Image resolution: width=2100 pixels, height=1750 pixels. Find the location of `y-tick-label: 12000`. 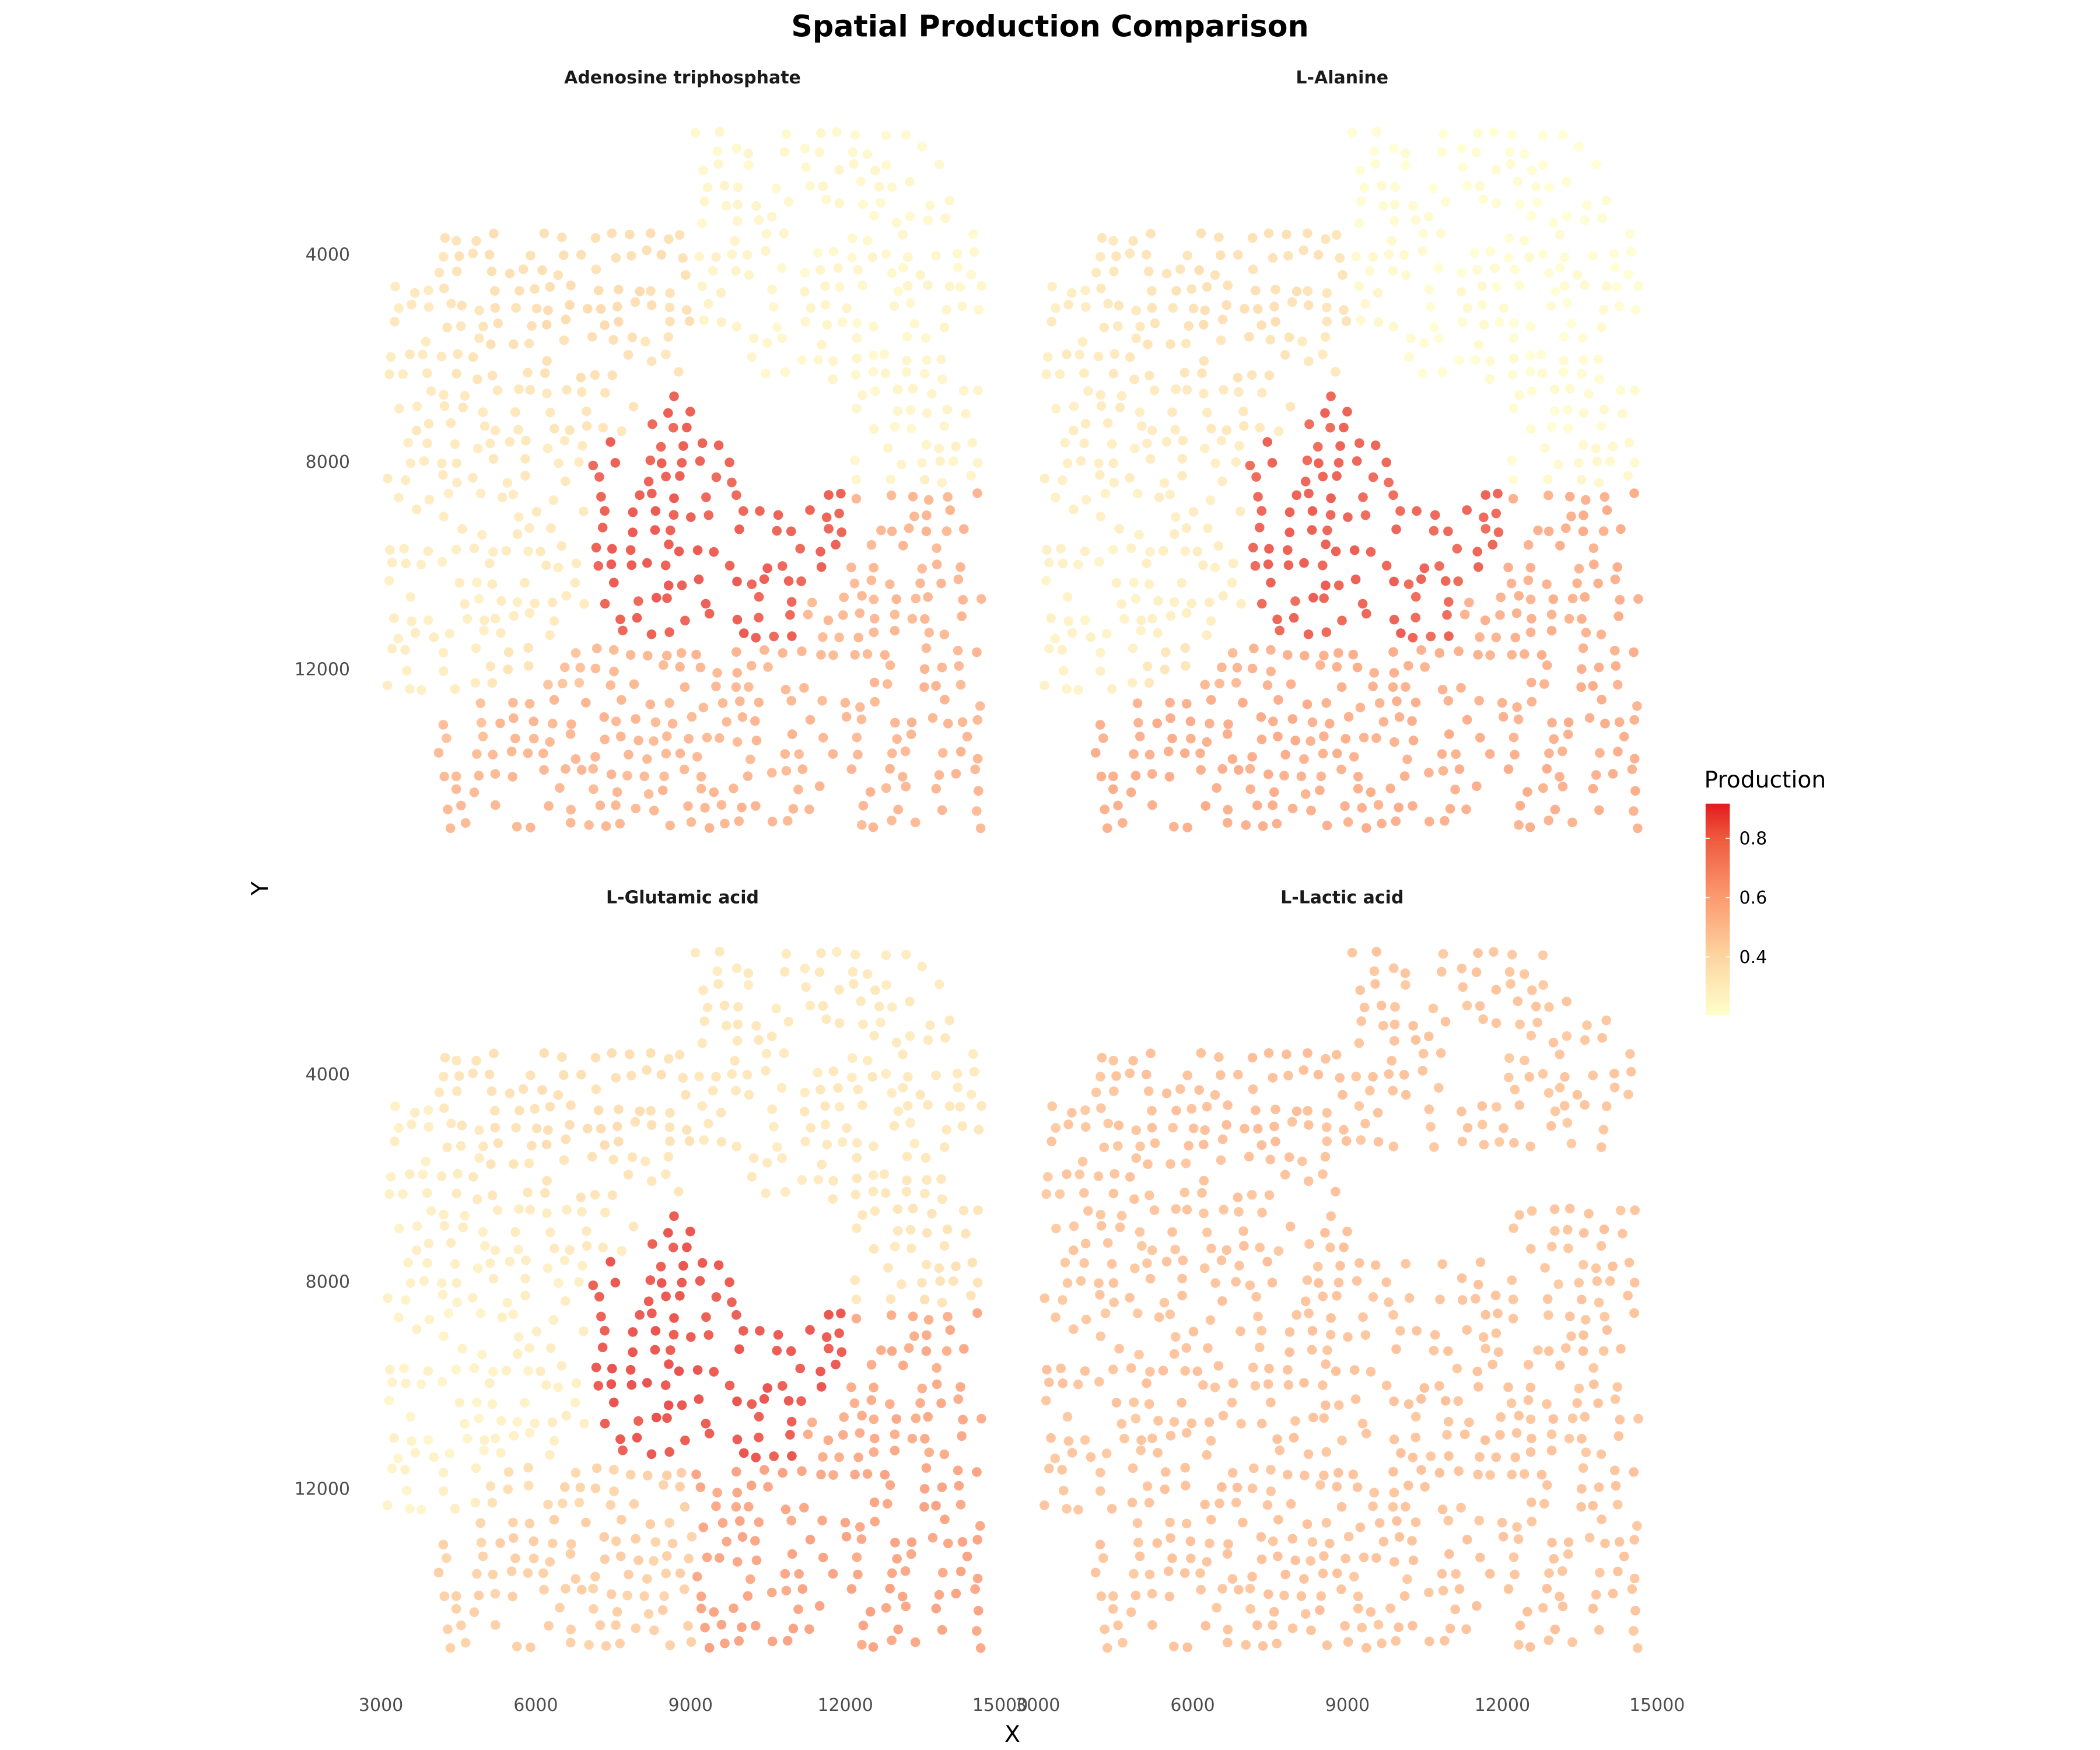

y-tick-label: 12000 is located at coordinates (322, 1489).